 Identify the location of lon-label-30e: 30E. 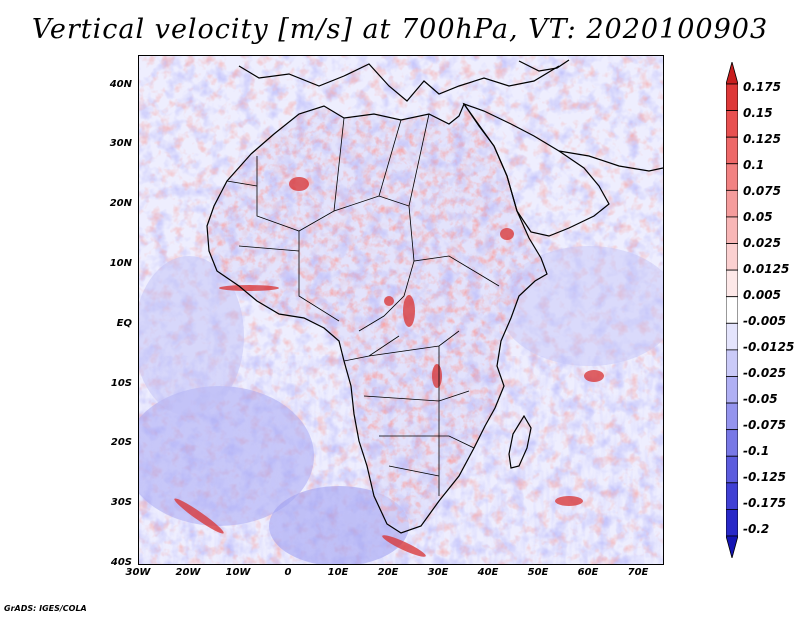
(438, 572).